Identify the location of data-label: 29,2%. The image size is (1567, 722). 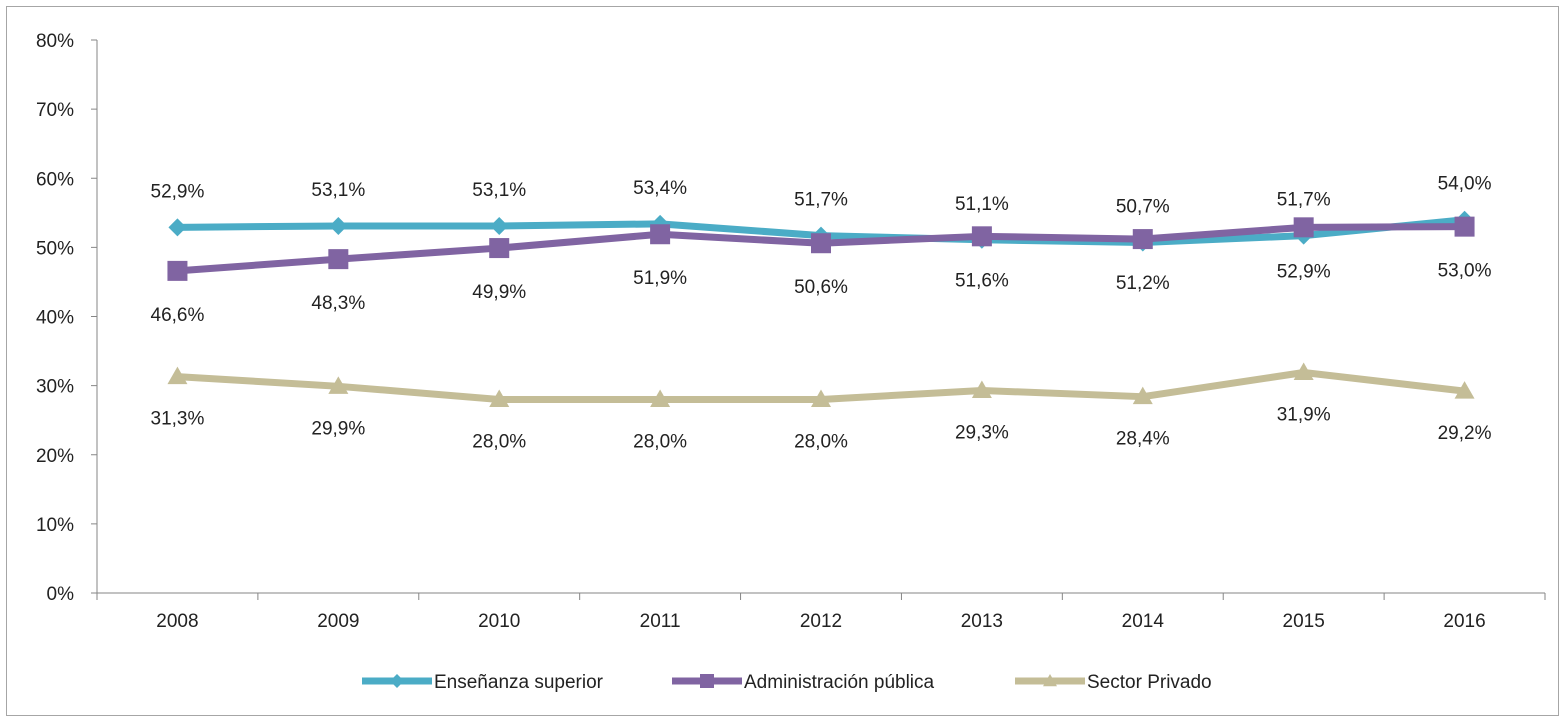
(1465, 433).